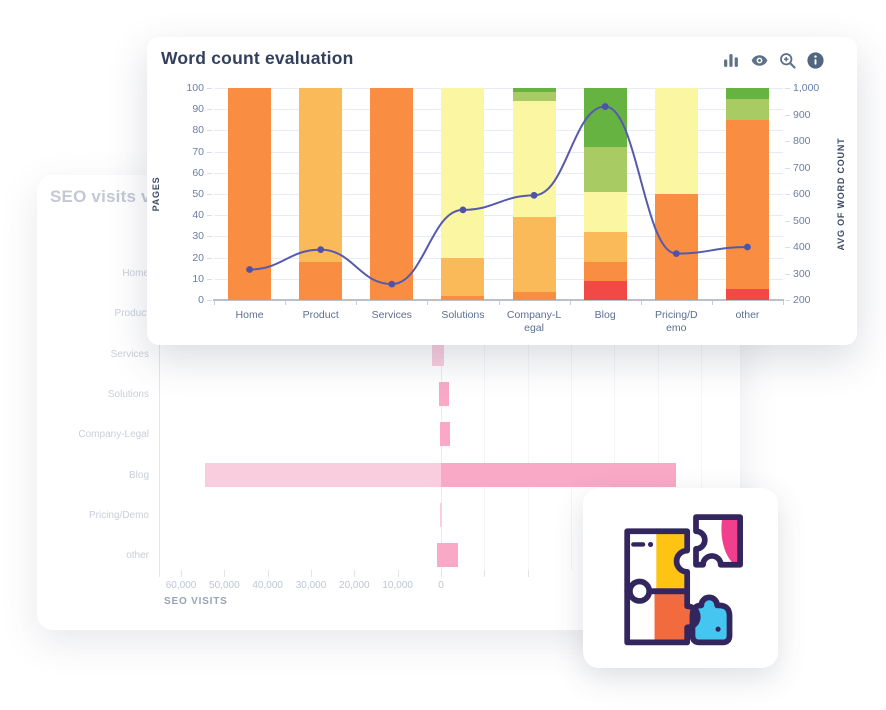 Image resolution: width=886 pixels, height=710 pixels. I want to click on row-label: Product, so click(131, 314).